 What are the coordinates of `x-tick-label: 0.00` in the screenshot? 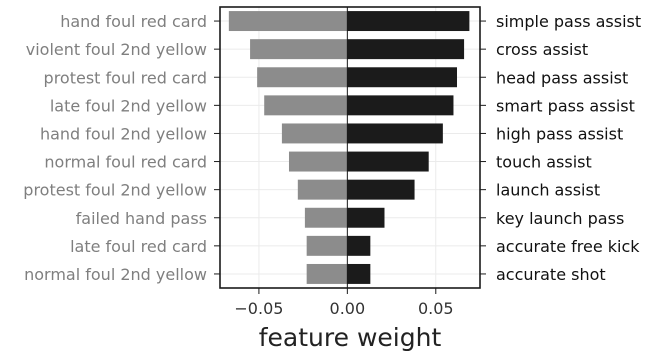 It's located at (348, 308).